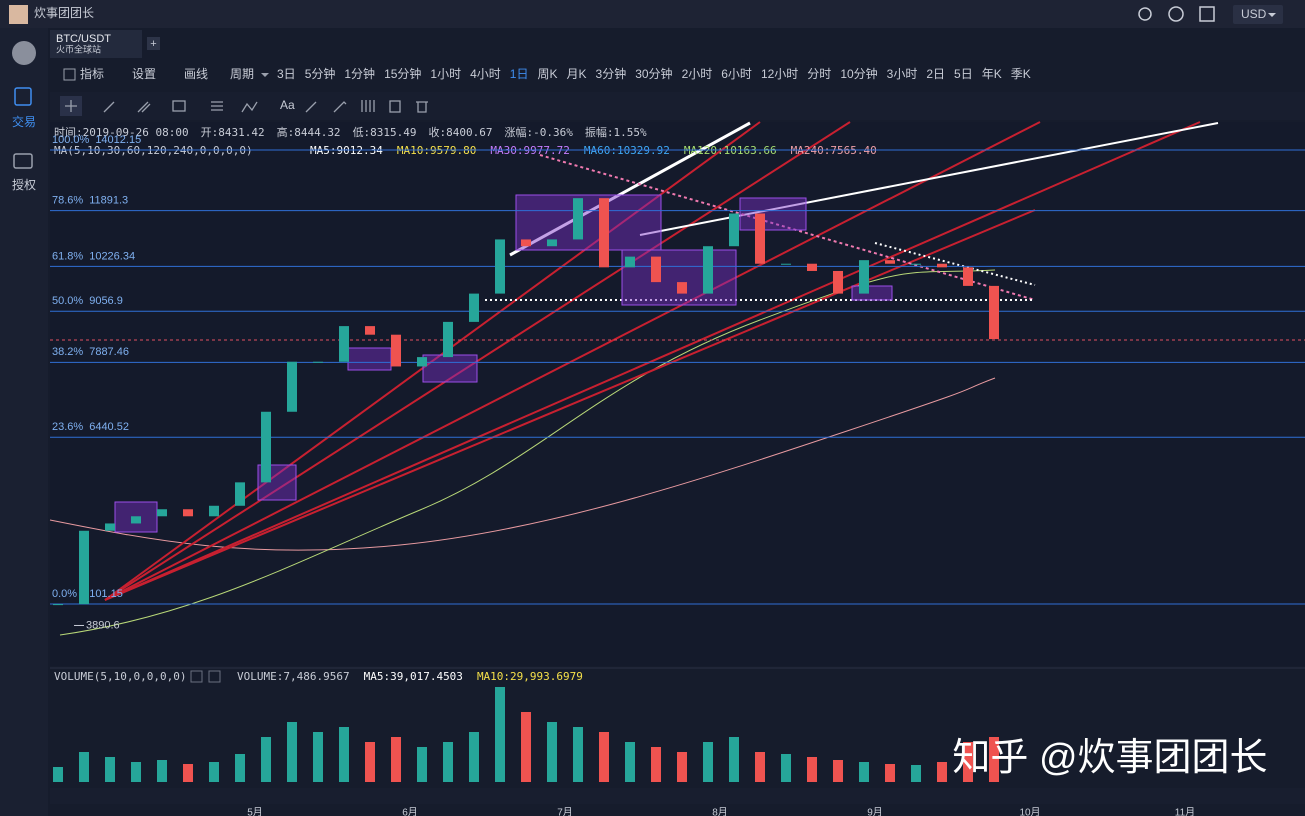 This screenshot has height=816, width=1305. I want to click on period-button: 5日, so click(963, 74).